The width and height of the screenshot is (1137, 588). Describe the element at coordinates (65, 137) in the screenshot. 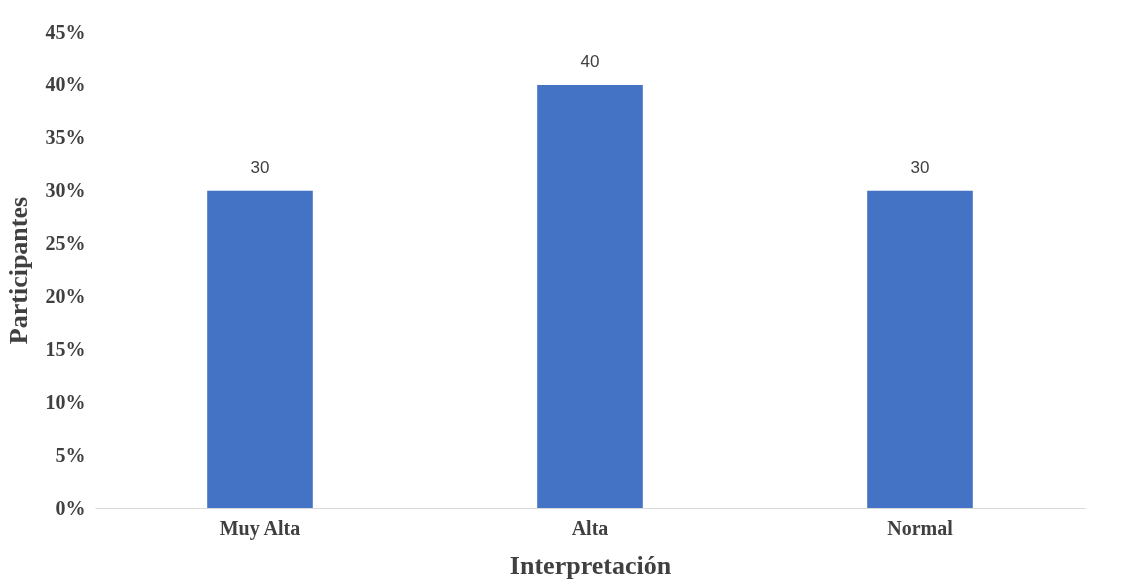

I see `y-tick-label: 35%` at that location.